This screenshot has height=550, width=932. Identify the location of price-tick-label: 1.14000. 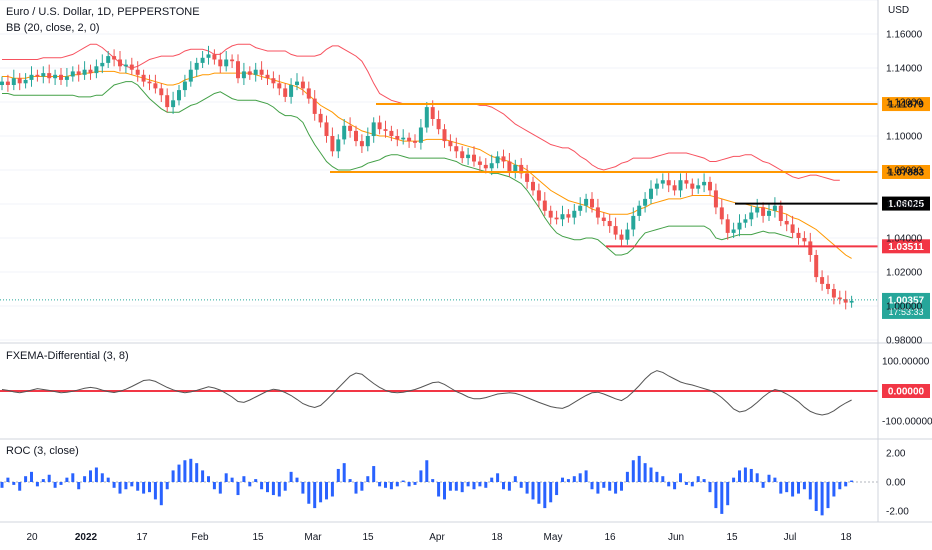
(904, 69).